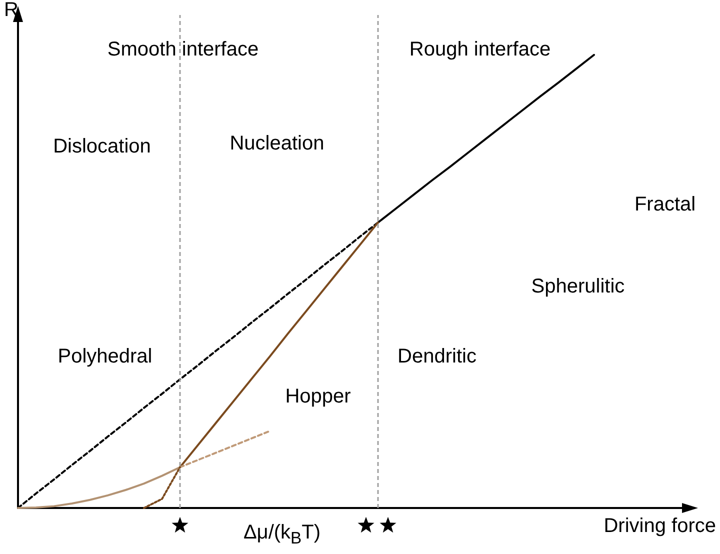 Image resolution: width=720 pixels, height=554 pixels. I want to click on annotation: Nucleation, so click(277, 144).